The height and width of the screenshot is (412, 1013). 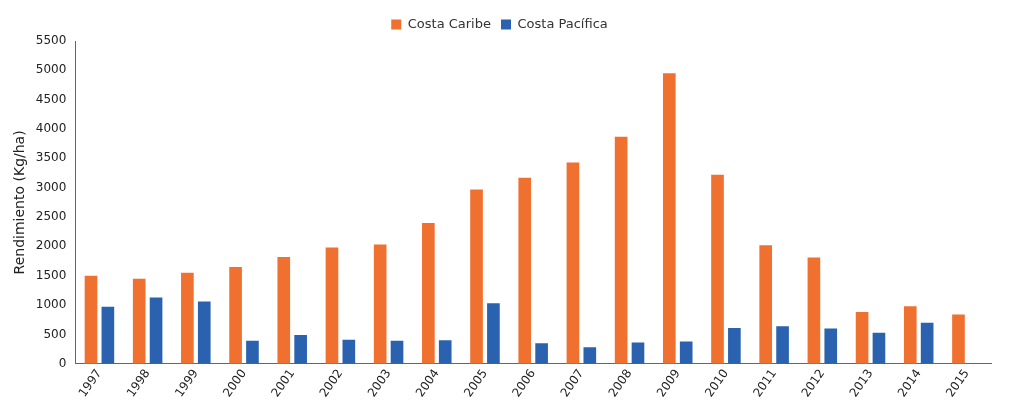 I want to click on legend-label: Costa Pacífica, so click(x=562, y=23).